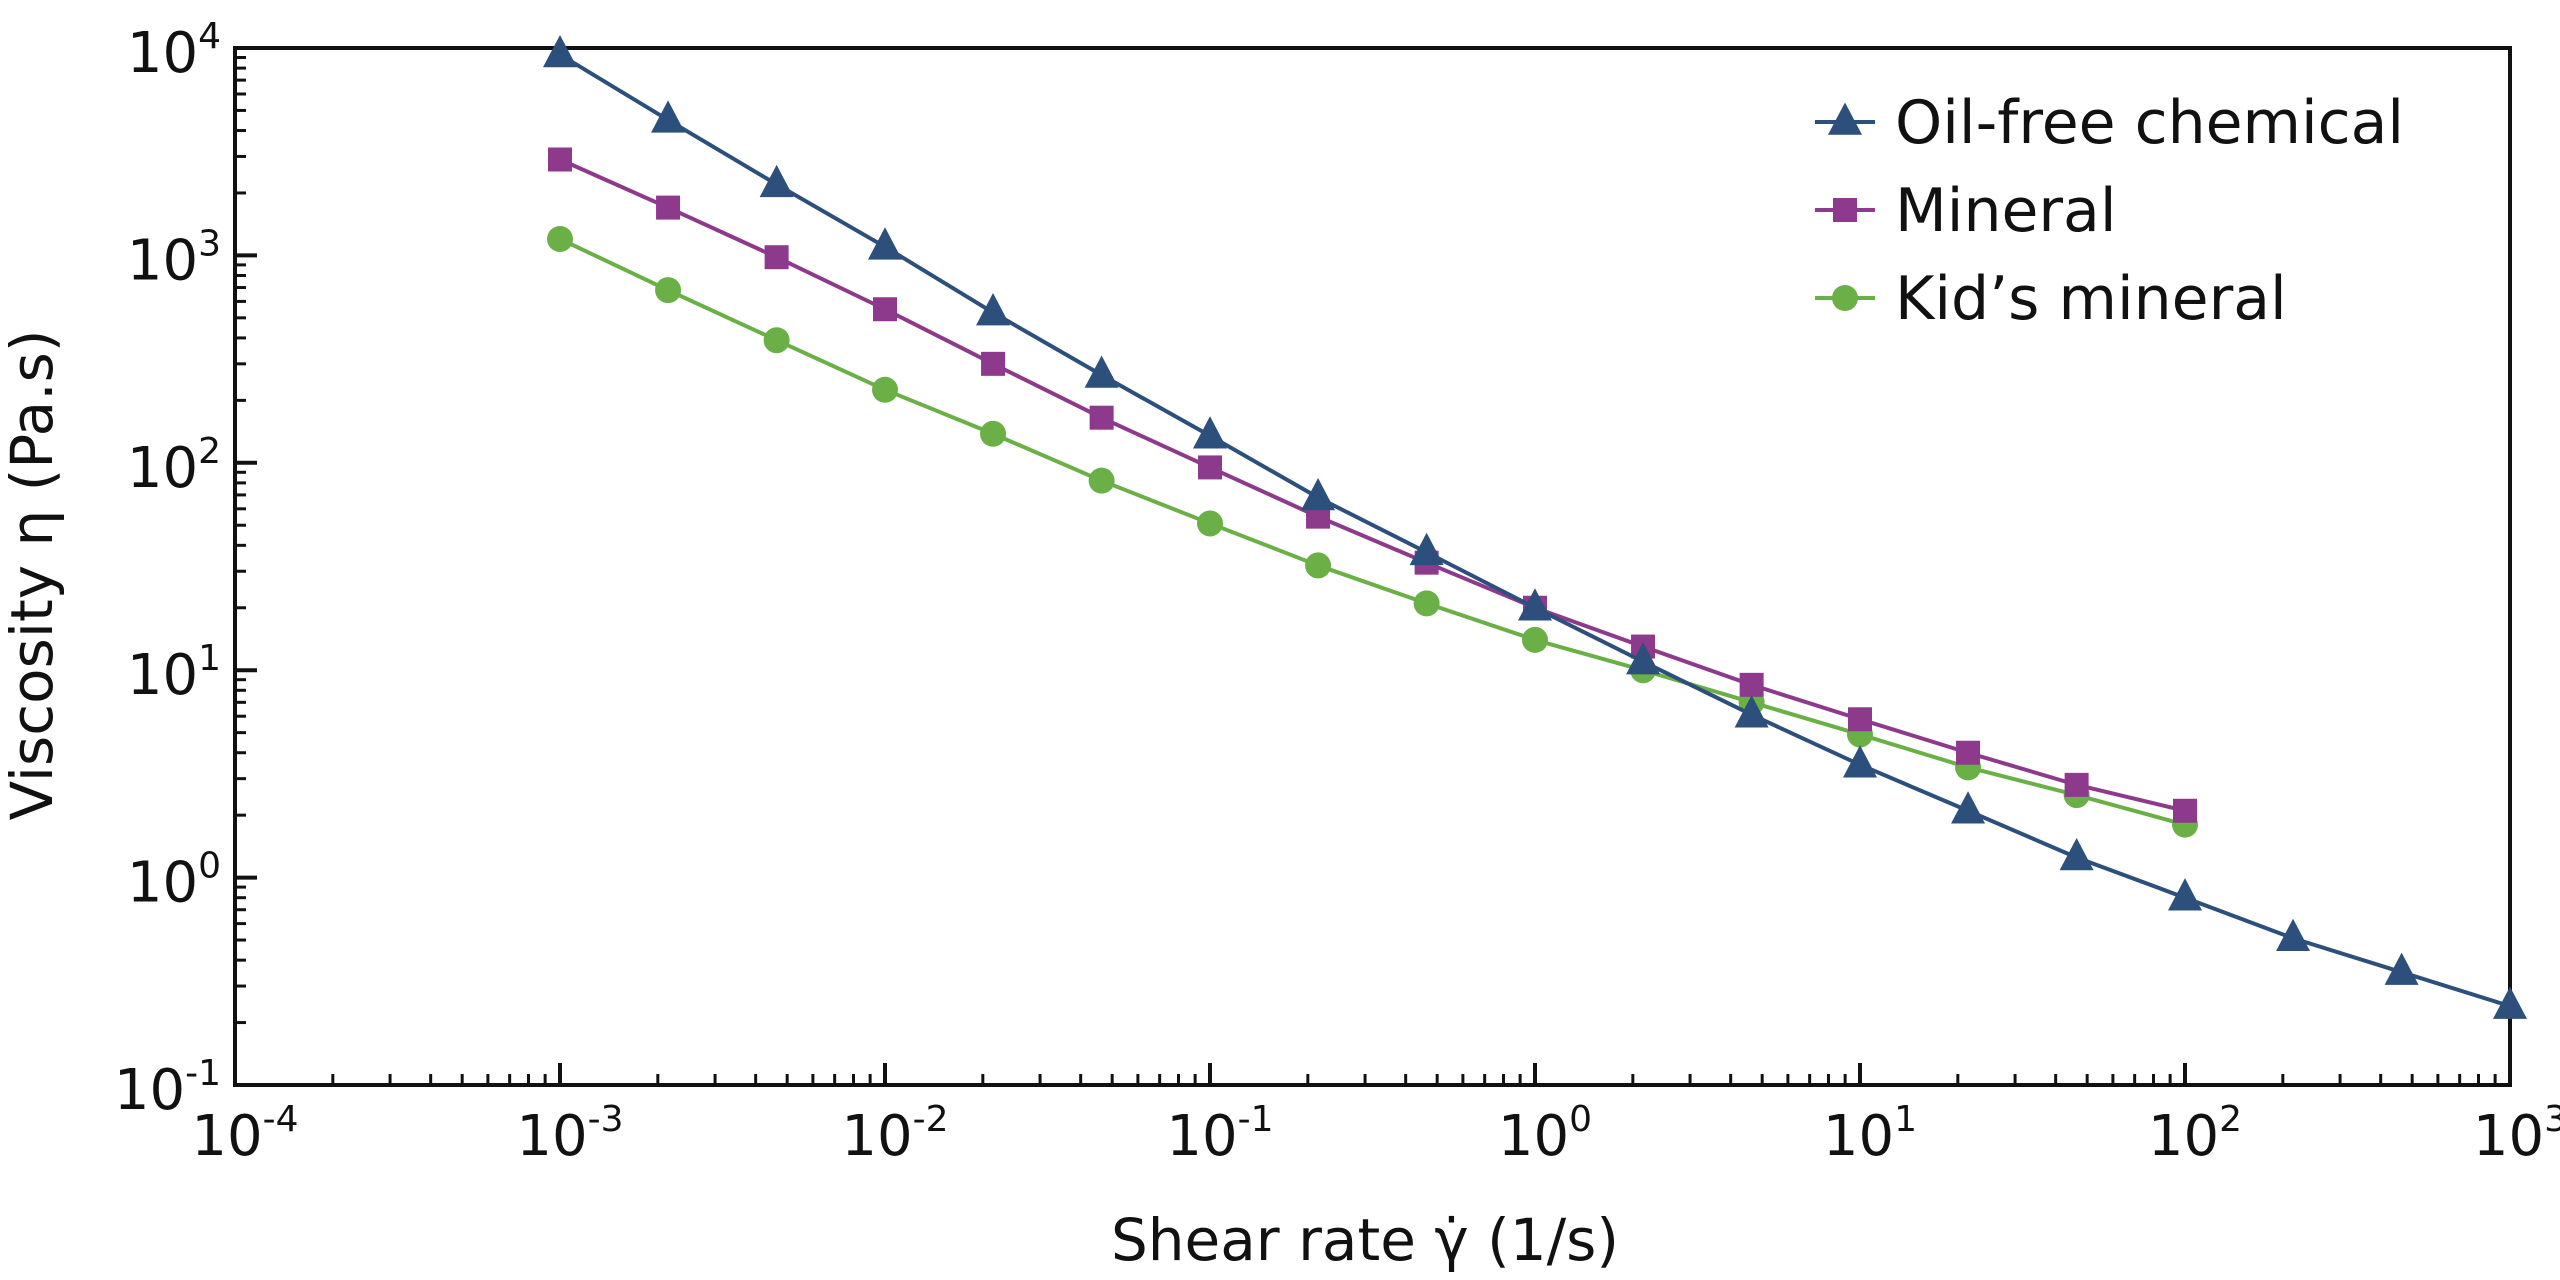  I want to click on x-tick-label: 10¹, so click(1870, 1134).